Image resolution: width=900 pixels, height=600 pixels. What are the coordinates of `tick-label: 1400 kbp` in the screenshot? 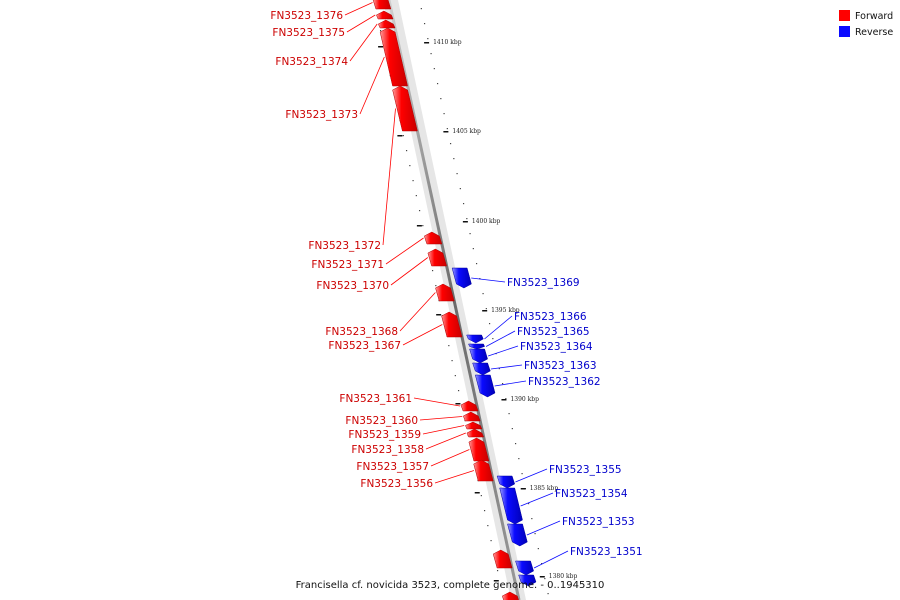 It's located at (486, 221).